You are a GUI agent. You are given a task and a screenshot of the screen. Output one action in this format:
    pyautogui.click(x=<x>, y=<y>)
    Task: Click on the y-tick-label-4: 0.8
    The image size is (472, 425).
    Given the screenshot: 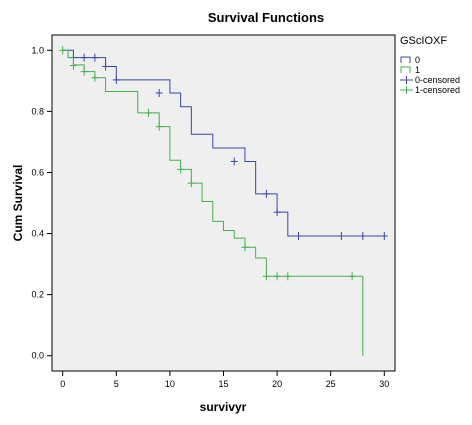 What is the action you would take?
    pyautogui.click(x=37, y=111)
    